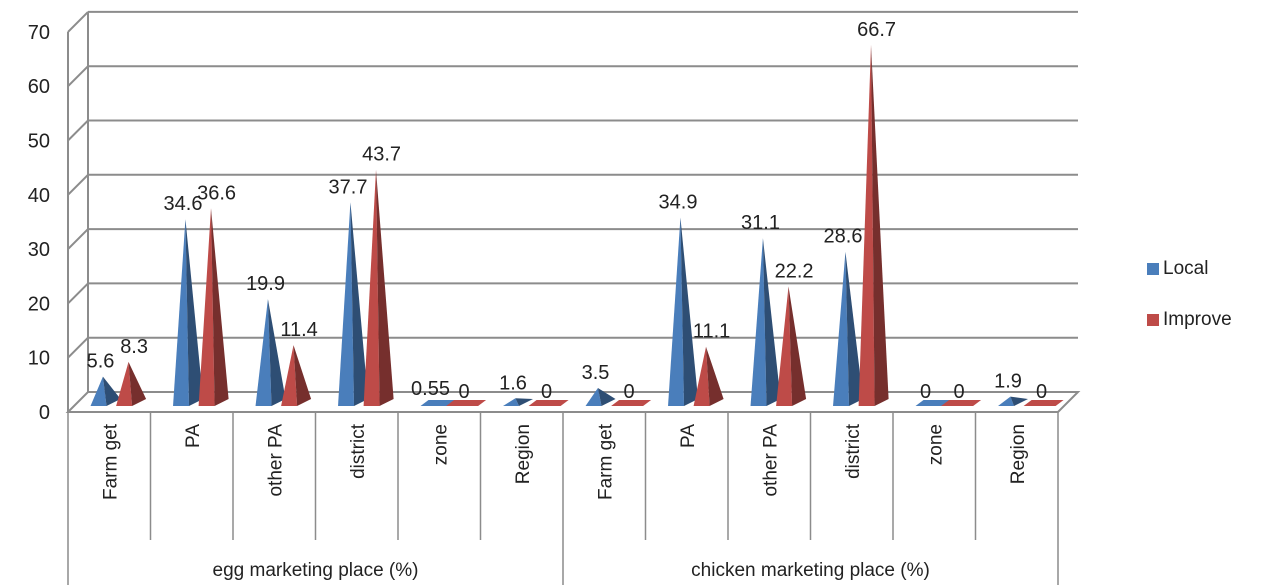 Image resolution: width=1279 pixels, height=585 pixels. I want to click on x-tick-label-pa-7: PA, so click(688, 436).